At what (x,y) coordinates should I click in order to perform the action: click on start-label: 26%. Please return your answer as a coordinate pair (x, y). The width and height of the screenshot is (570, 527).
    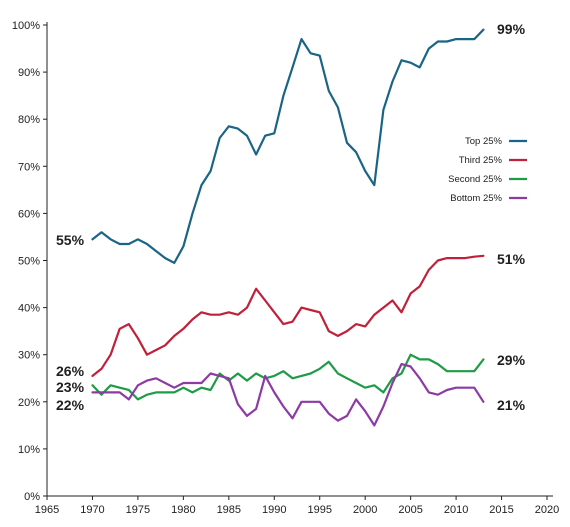
    Looking at the image, I should click on (70, 371).